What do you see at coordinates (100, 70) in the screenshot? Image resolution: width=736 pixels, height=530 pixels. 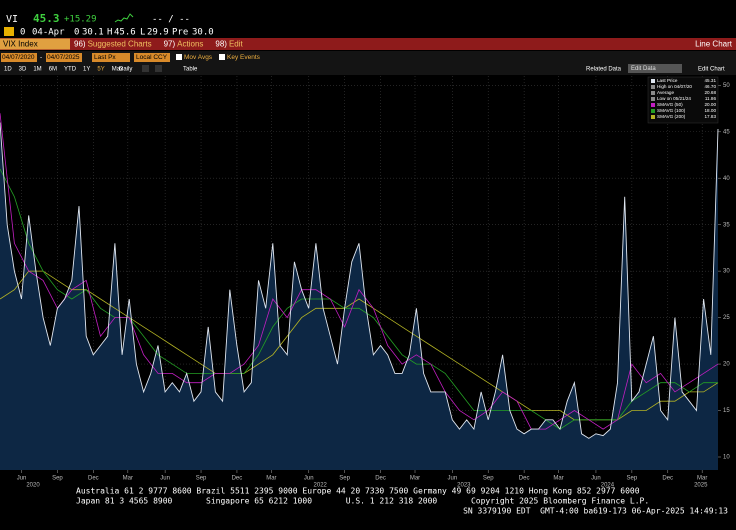 I see `period-button: 5Y` at bounding box center [100, 70].